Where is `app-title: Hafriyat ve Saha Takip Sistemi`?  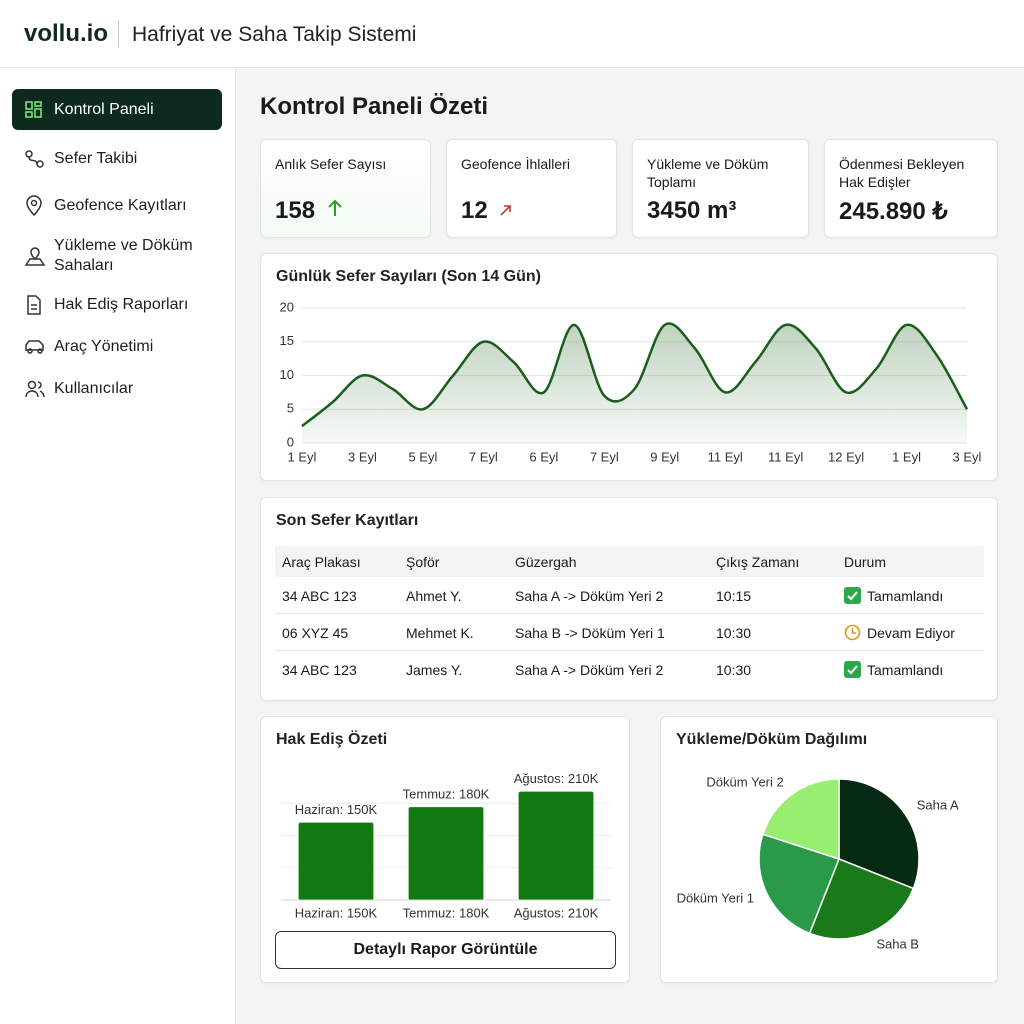
app-title: Hafriyat ve Saha Takip Sistemi is located at coordinates (274, 34).